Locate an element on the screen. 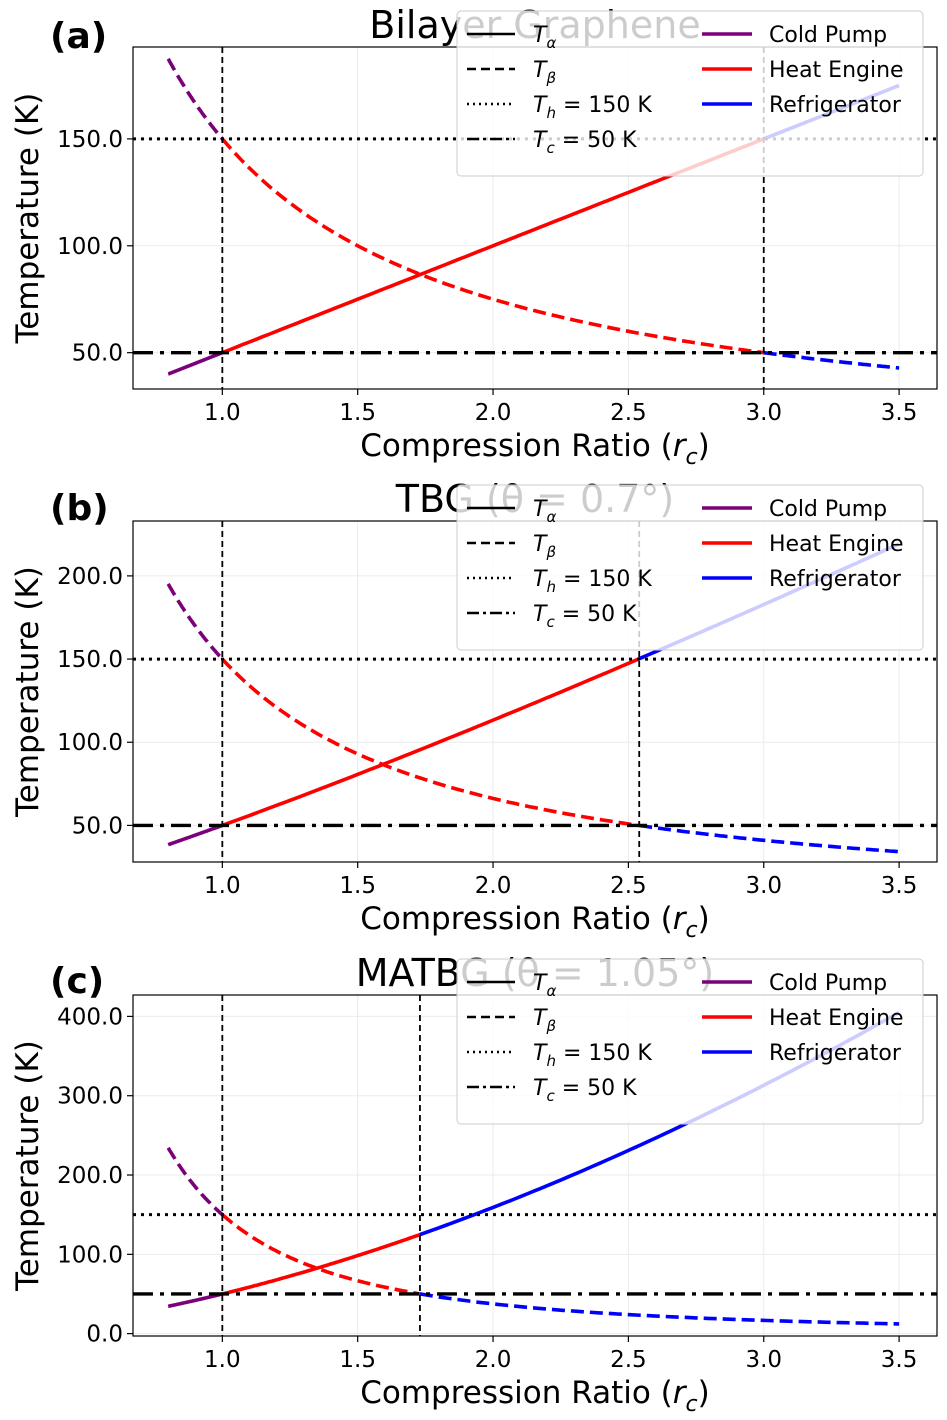 This screenshot has height=1420, width=947. panel-label: (b) is located at coordinates (79, 508).